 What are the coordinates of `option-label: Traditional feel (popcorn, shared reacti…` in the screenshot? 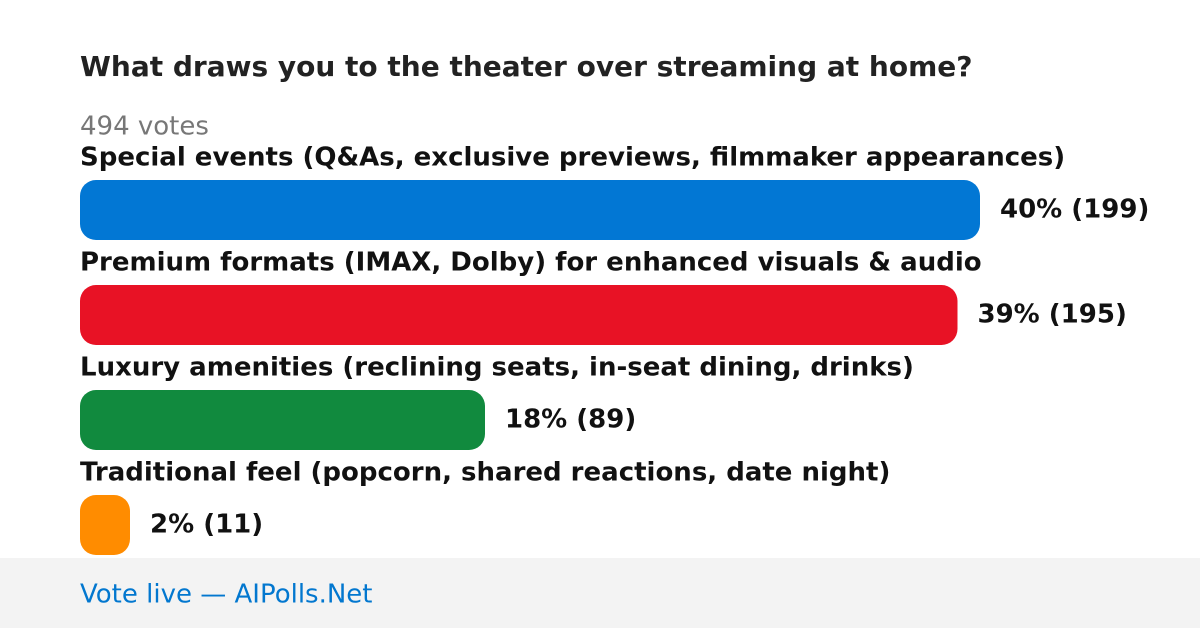 It's located at (485, 473).